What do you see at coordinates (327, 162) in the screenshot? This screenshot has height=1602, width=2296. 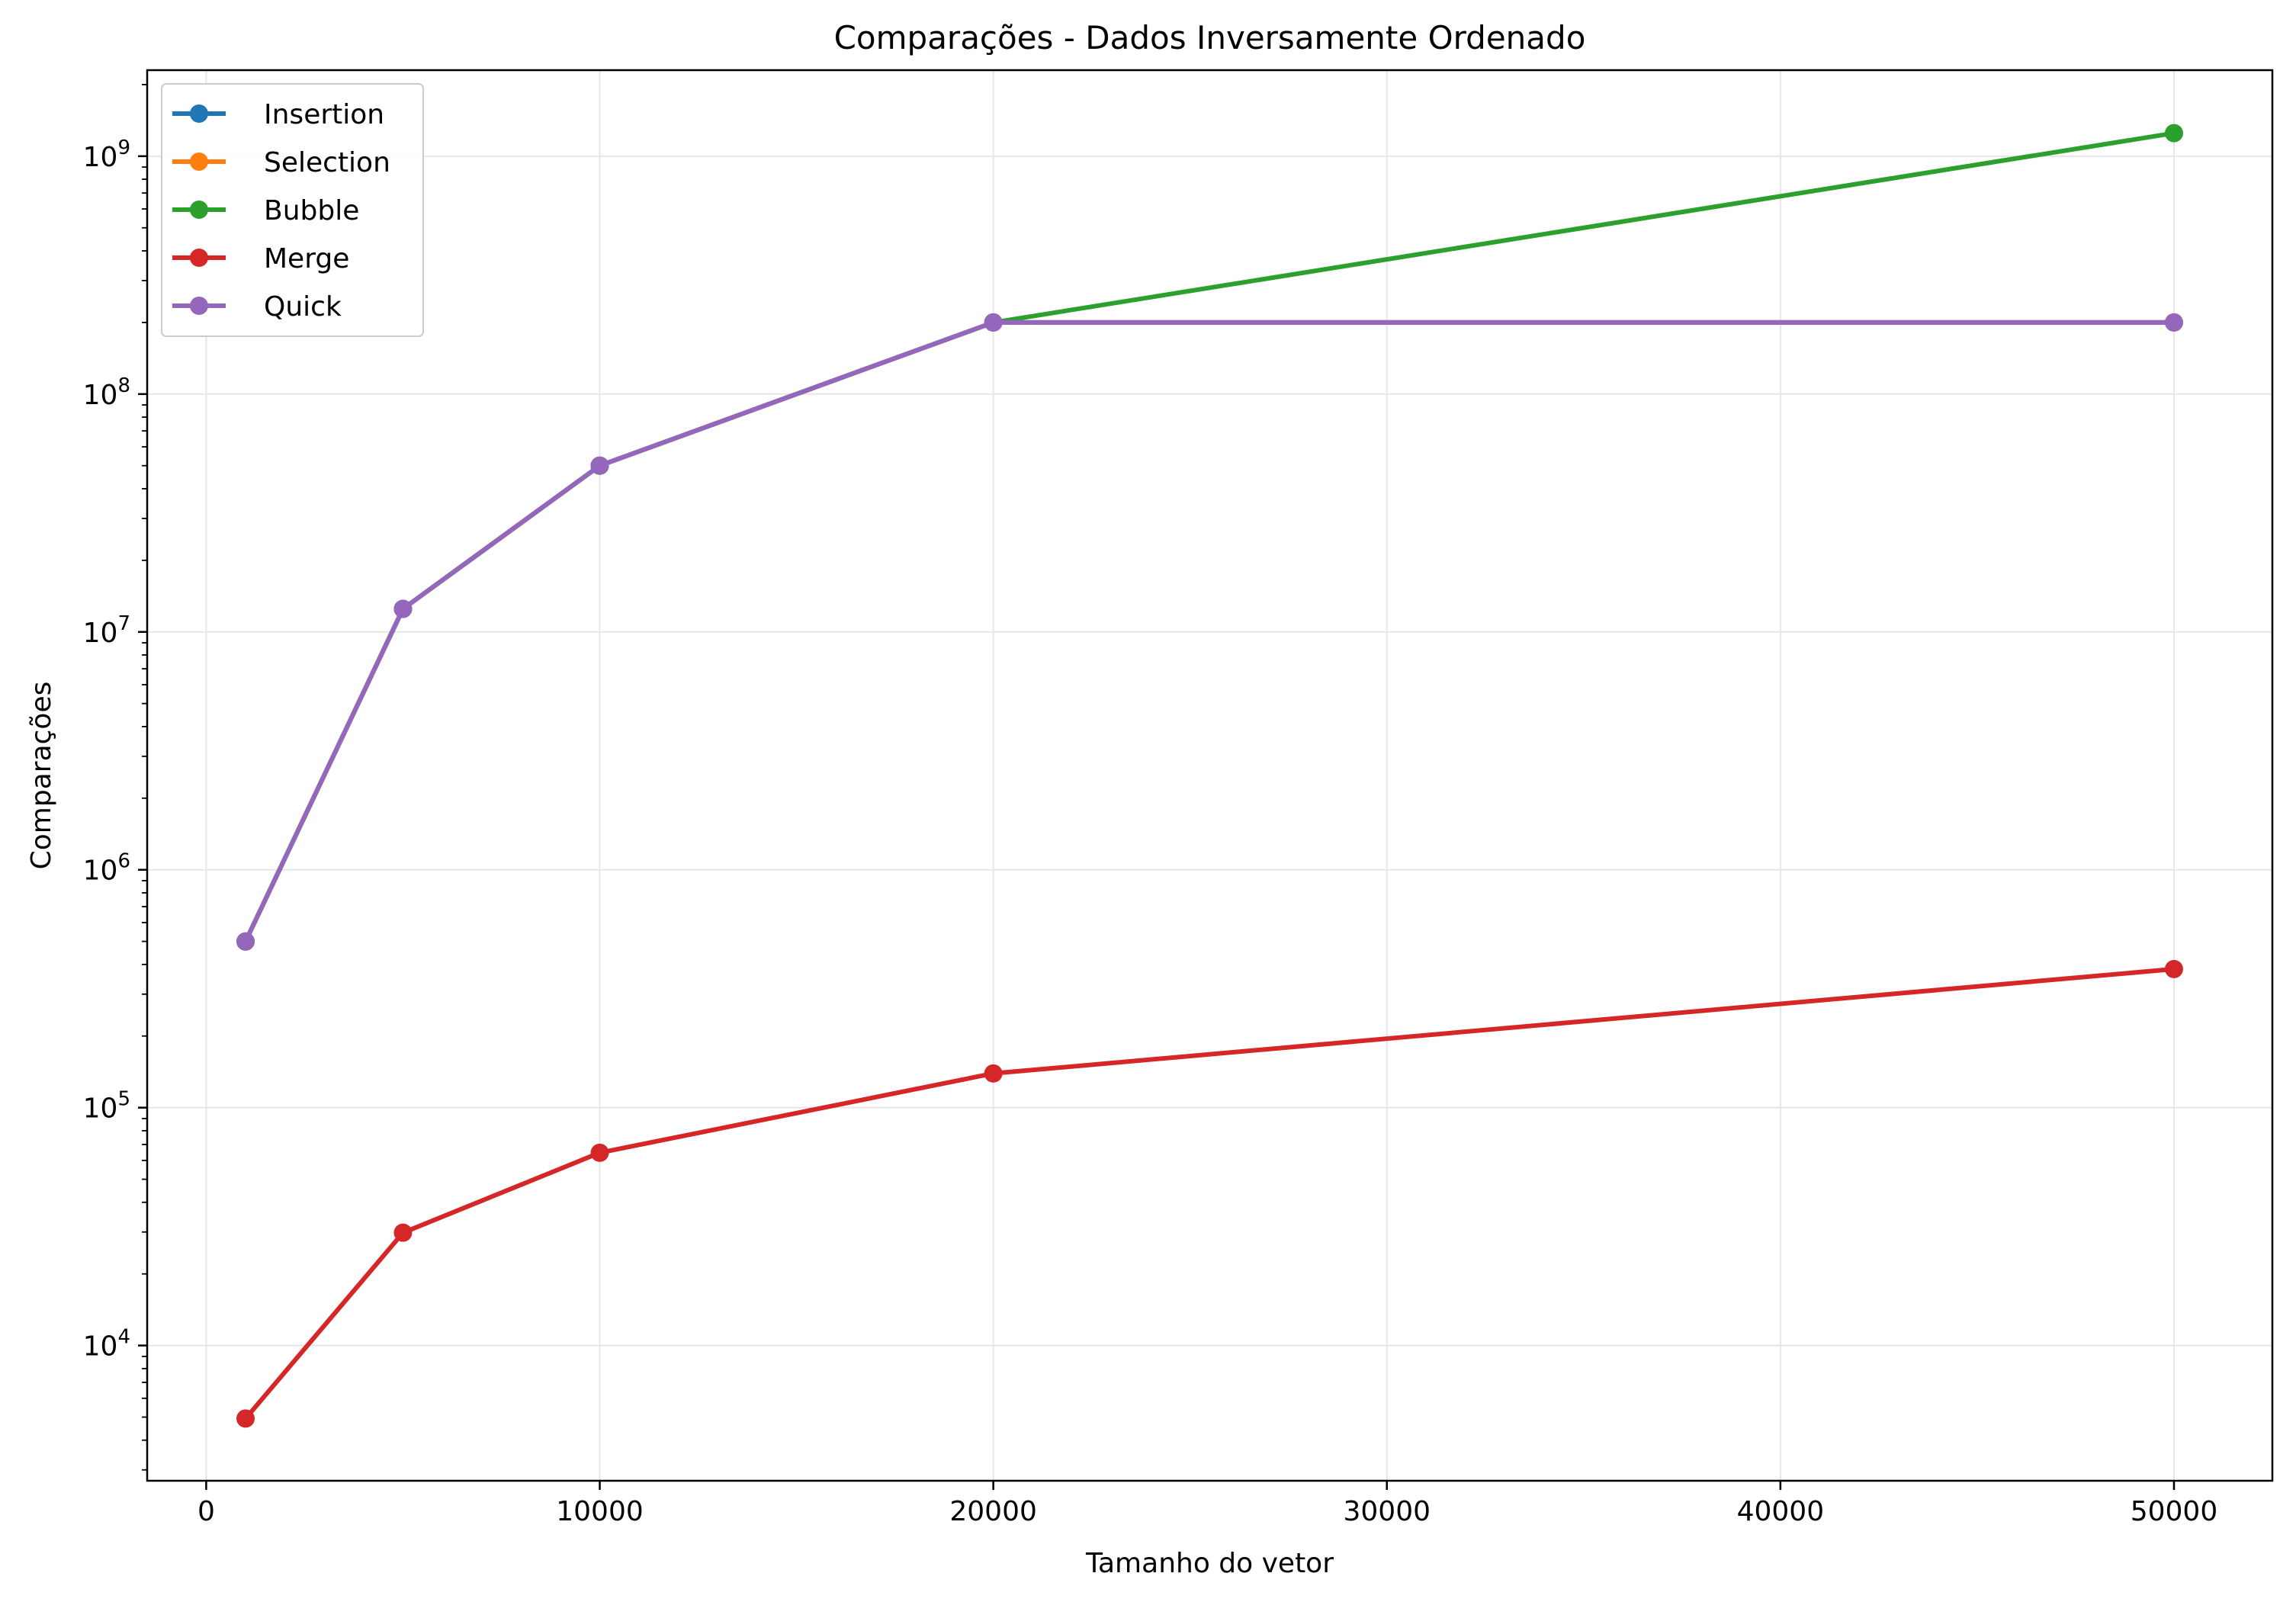 I see `legend-label: Selection` at bounding box center [327, 162].